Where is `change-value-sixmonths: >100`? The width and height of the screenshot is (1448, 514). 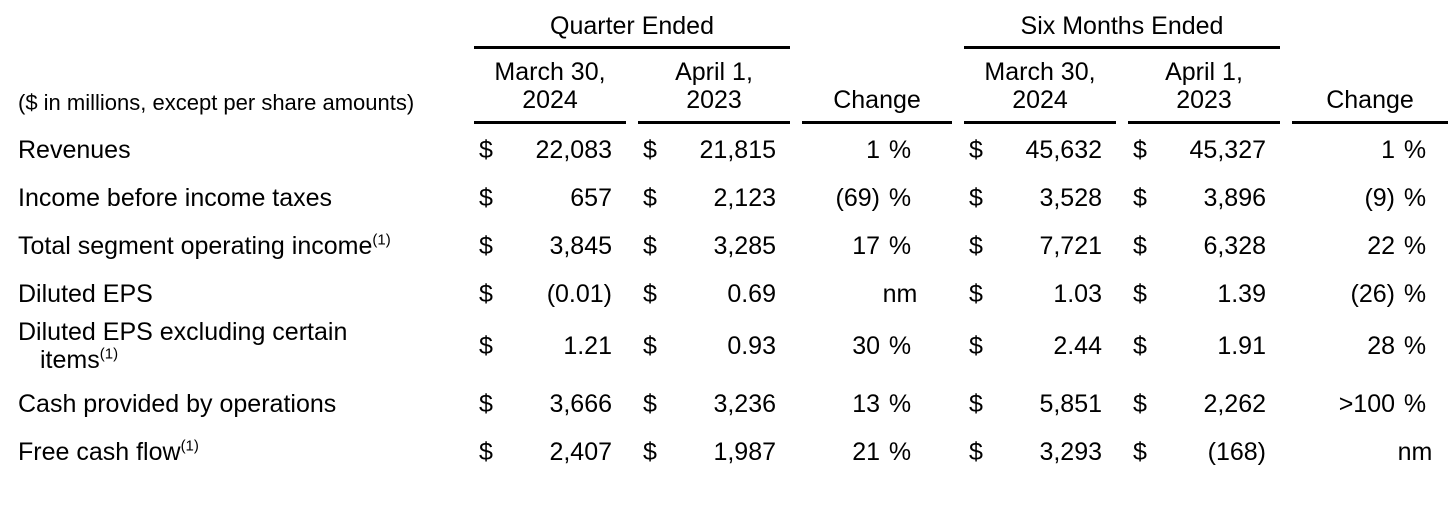
change-value-sixmonths: >100 is located at coordinates (1366, 404).